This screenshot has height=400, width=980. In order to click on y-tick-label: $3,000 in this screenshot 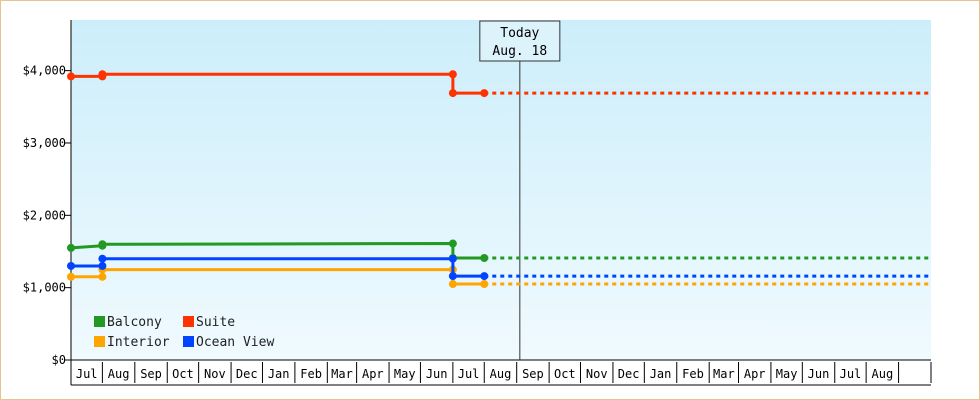, I will do `click(44, 143)`.